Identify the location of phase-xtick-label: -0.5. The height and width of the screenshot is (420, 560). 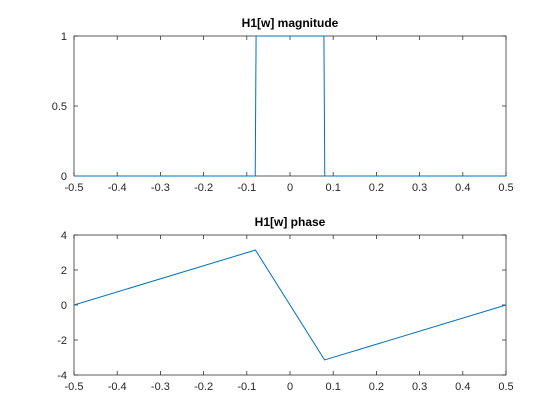
(74, 387).